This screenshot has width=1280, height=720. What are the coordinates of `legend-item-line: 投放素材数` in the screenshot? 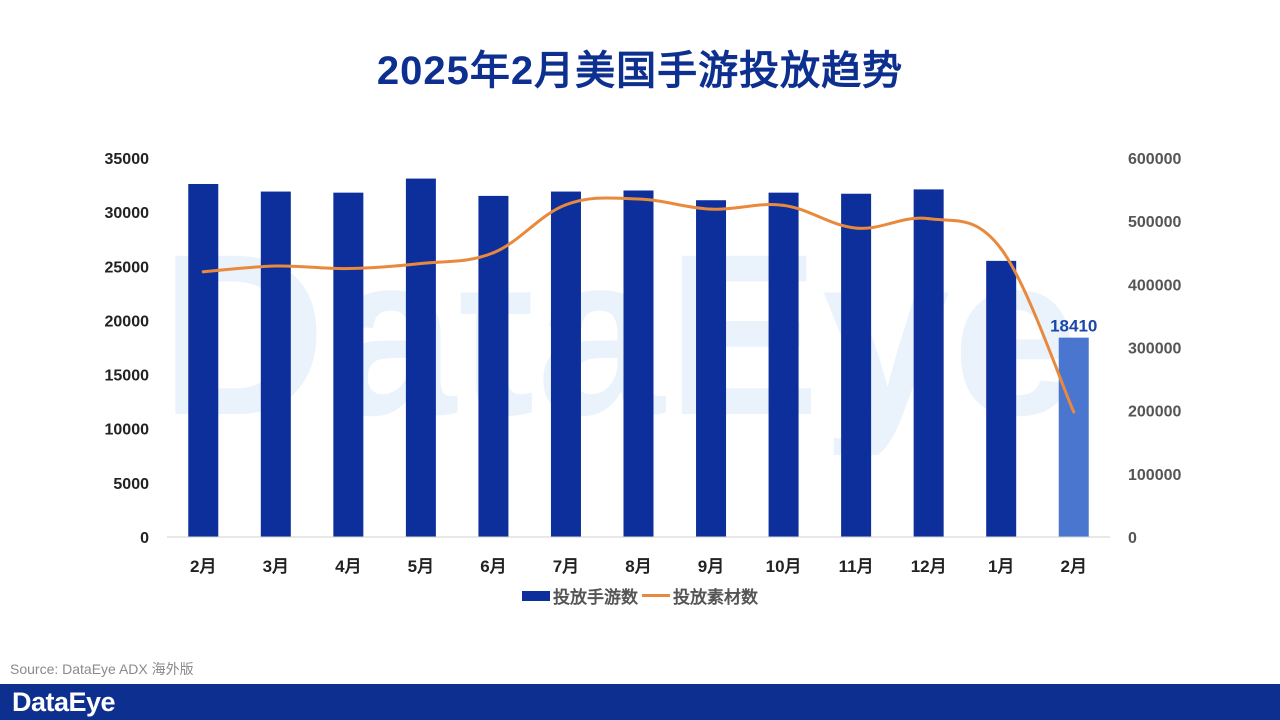 It's located at (700, 595).